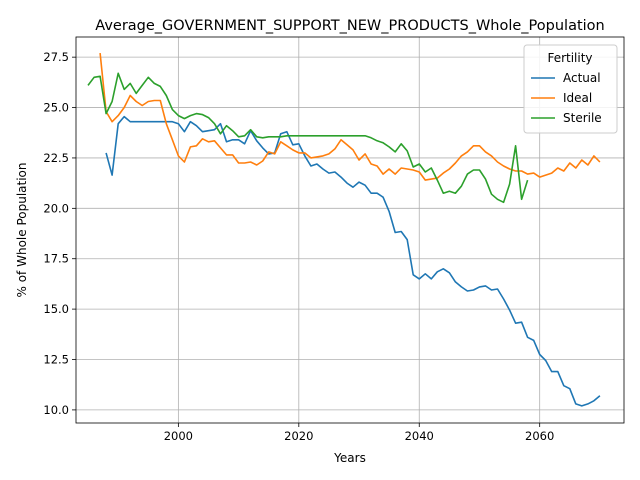 The image size is (640, 480). What do you see at coordinates (22, 230) in the screenshot?
I see `y-axis-label: % of Whole Population` at bounding box center [22, 230].